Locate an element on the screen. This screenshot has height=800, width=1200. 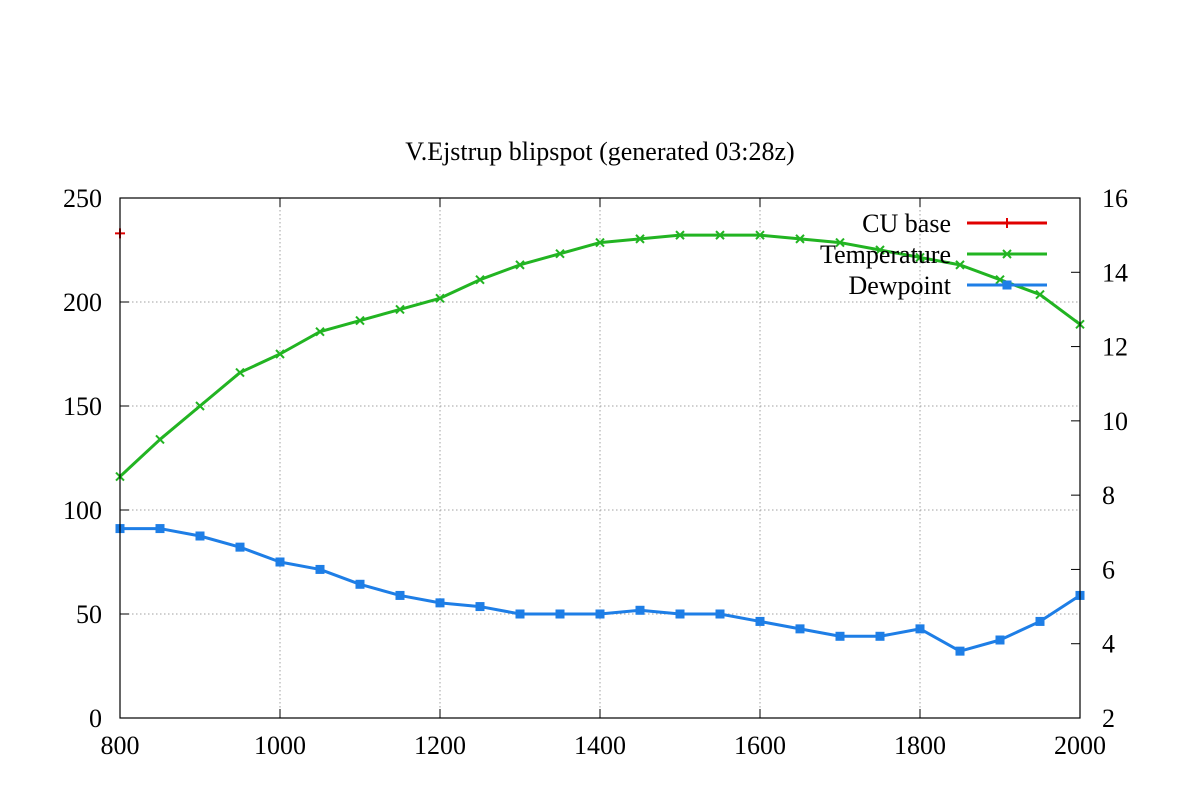
y-tick-label: 200 is located at coordinates (82, 302).